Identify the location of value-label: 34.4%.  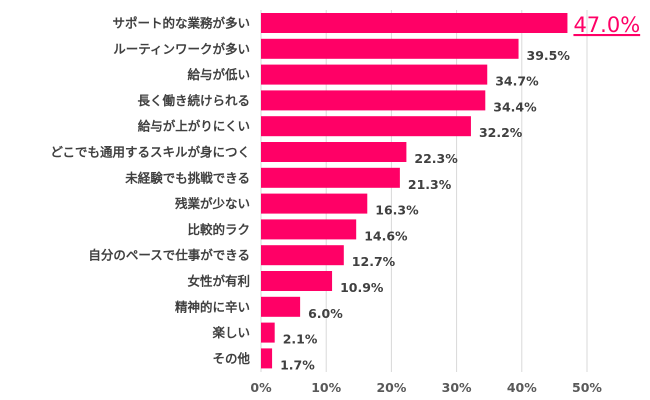
(515, 106).